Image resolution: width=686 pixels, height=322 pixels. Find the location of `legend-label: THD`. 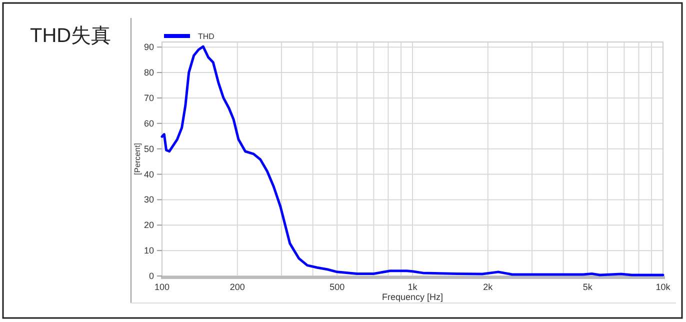

legend-label: THD is located at coordinates (206, 36).